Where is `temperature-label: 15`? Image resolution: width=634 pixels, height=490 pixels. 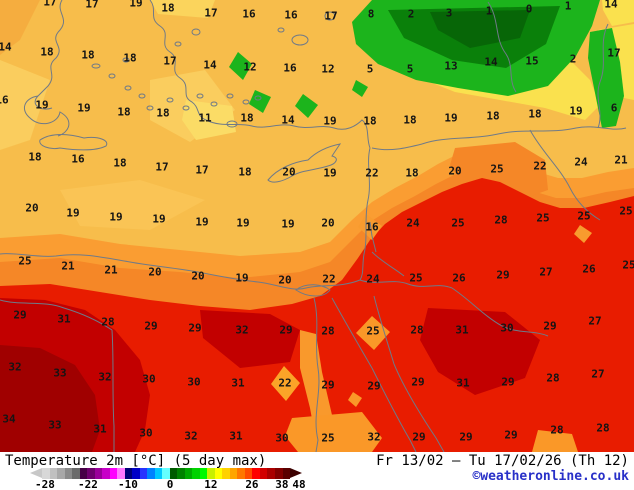
temperature-label: 15 is located at coordinates (532, 61).